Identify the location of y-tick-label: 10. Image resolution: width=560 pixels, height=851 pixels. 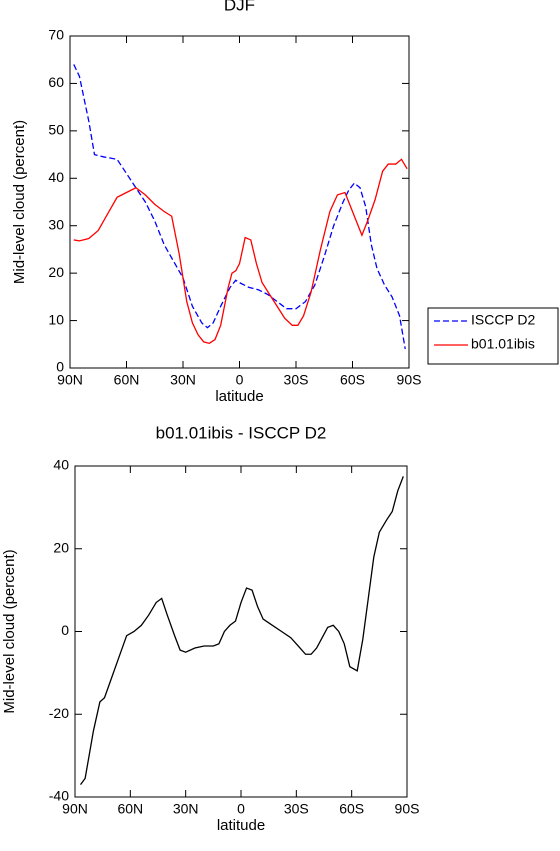
(56, 319).